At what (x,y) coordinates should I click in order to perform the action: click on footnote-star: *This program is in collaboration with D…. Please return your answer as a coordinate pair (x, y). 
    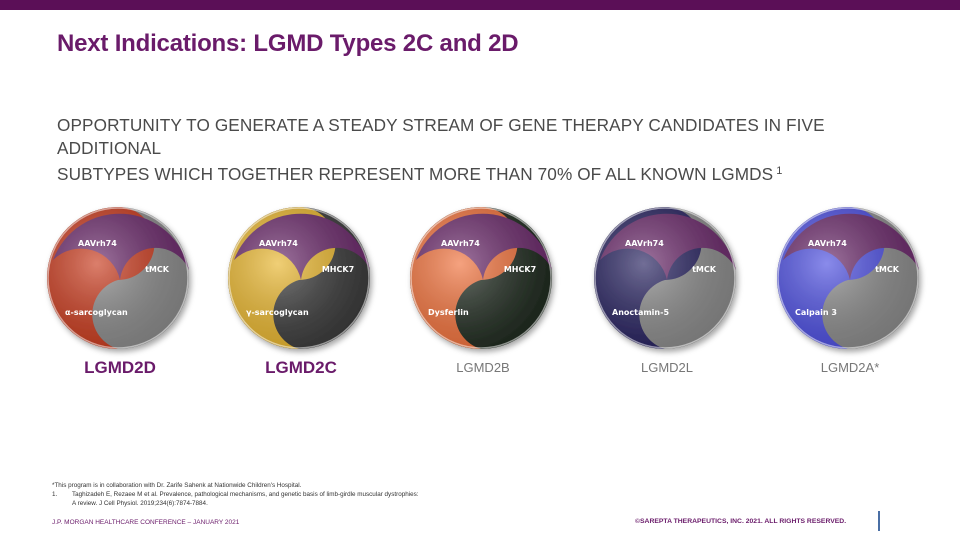
    Looking at the image, I should click on (177, 485).